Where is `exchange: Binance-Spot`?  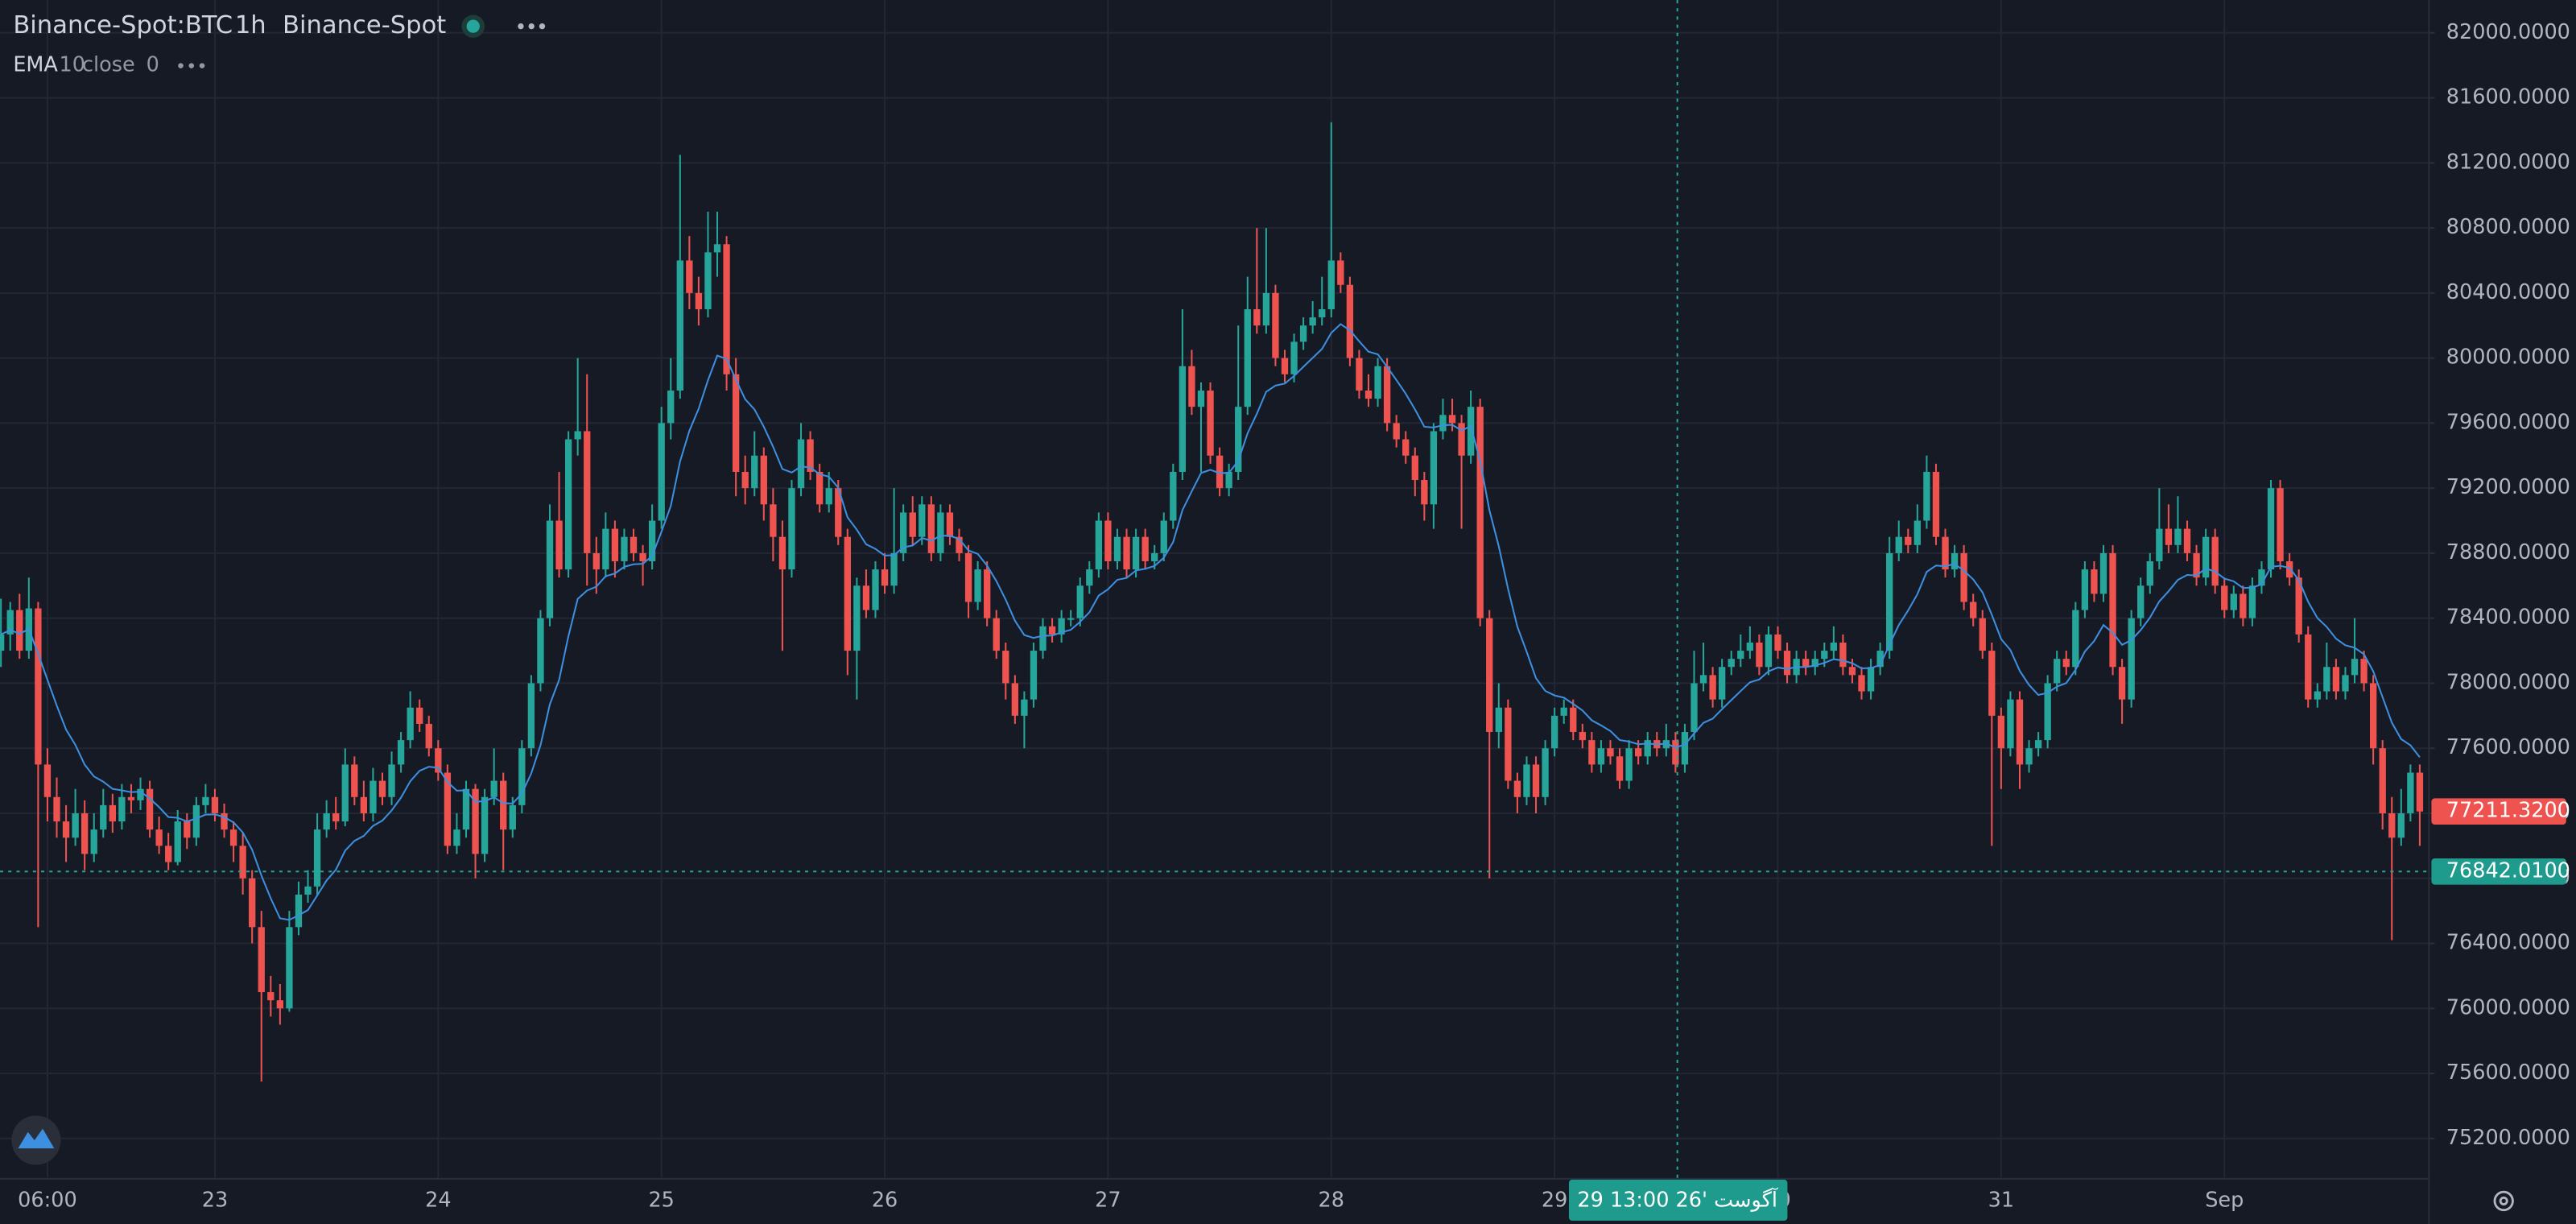 exchange: Binance-Spot is located at coordinates (364, 25).